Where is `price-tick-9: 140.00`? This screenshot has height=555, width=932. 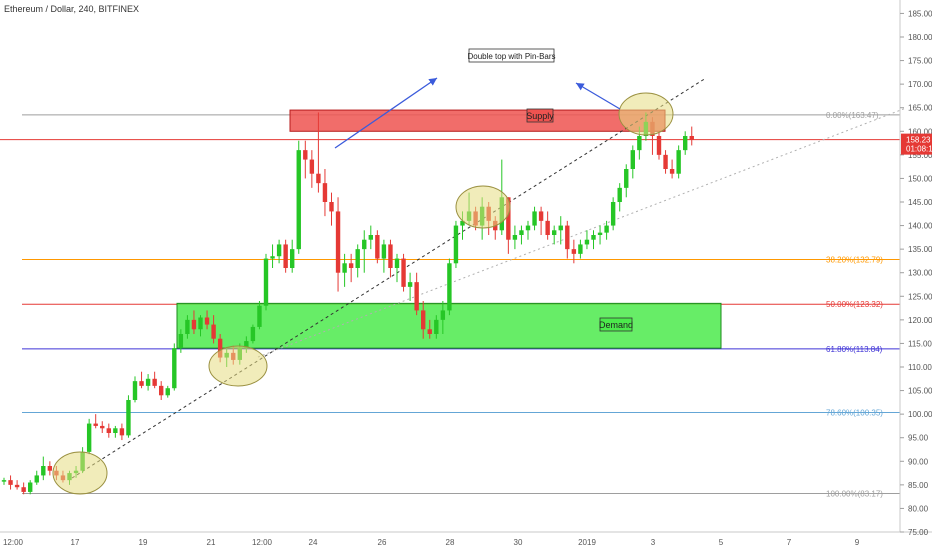
price-tick-9: 140.00 is located at coordinates (920, 226).